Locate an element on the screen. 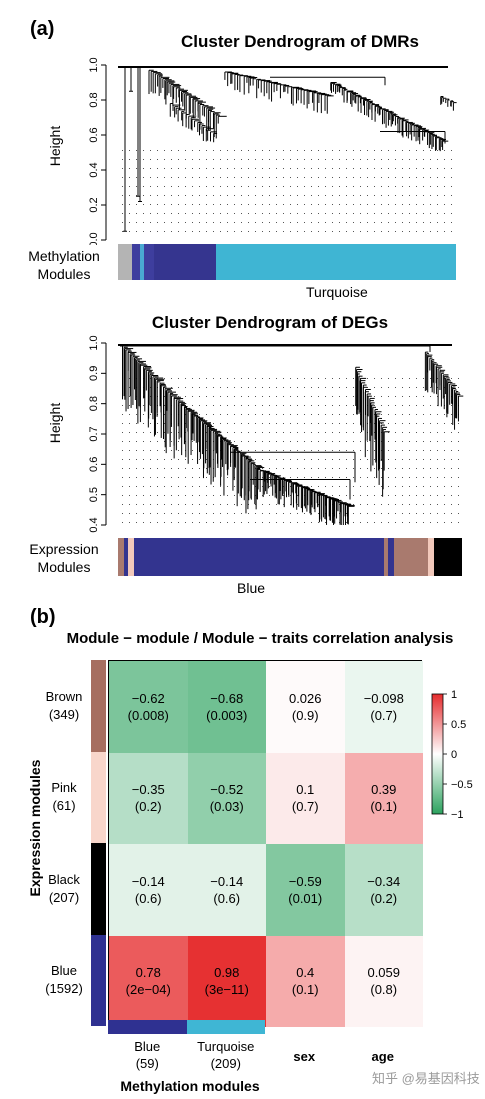 Image resolution: width=485 pixels, height=1099 pixels. y-tick-label-group: 0.4 is located at coordinates (94, 524).